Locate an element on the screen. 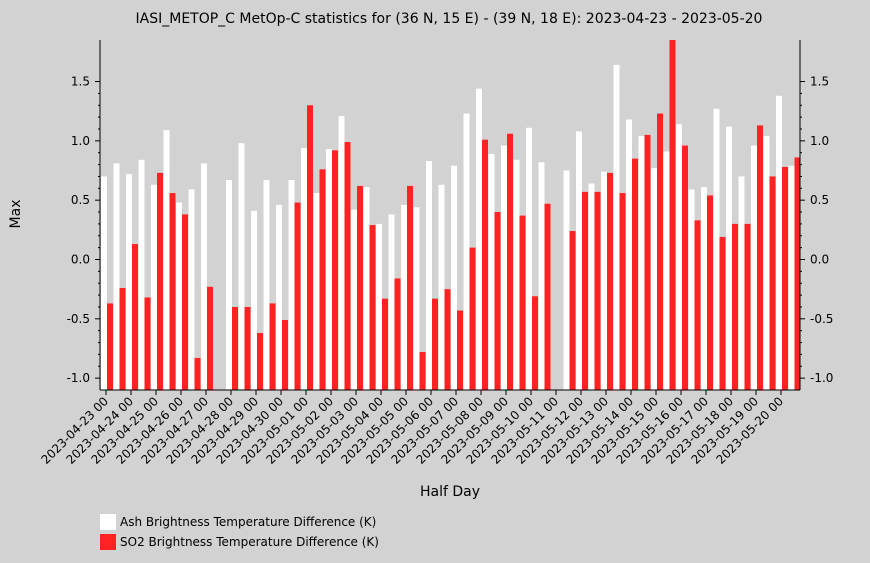 Image resolution: width=870 pixels, height=563 pixels. y-tick-label-right: 0.5 is located at coordinates (819, 200).